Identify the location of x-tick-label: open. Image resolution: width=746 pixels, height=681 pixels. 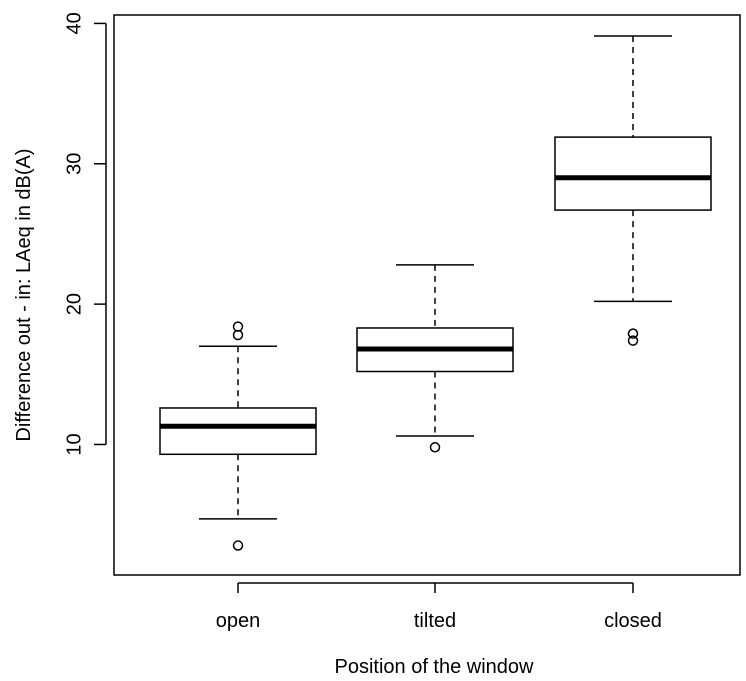
(238, 621).